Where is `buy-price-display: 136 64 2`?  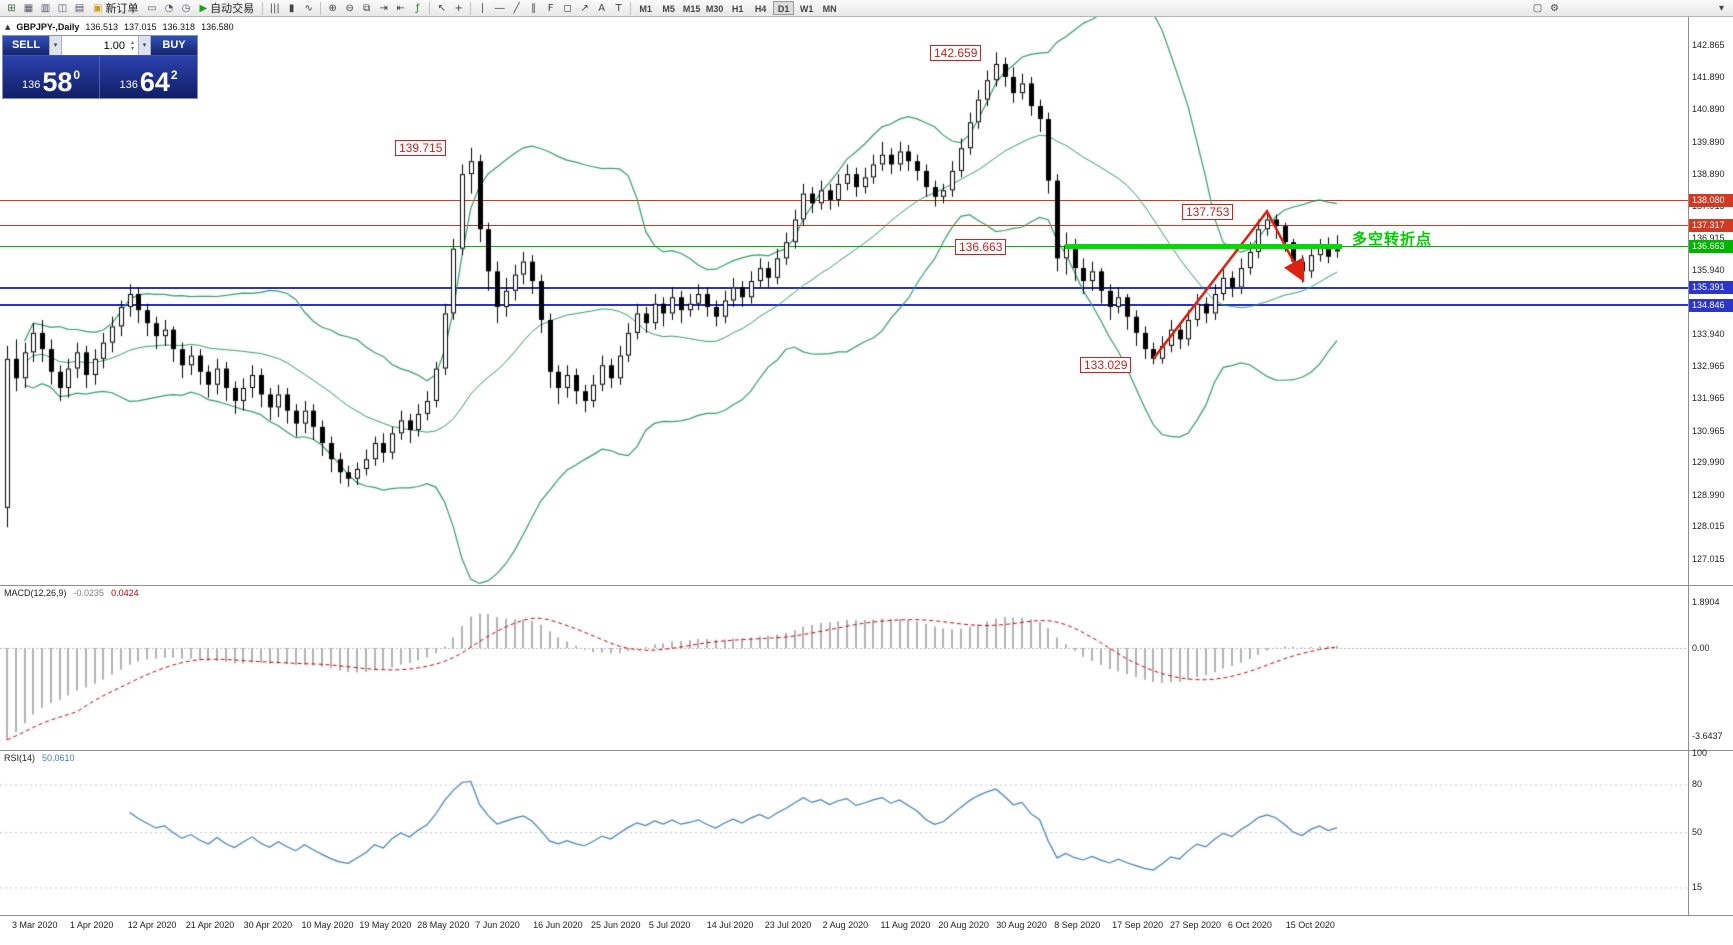
buy-price-display: 136 64 2 is located at coordinates (148, 77).